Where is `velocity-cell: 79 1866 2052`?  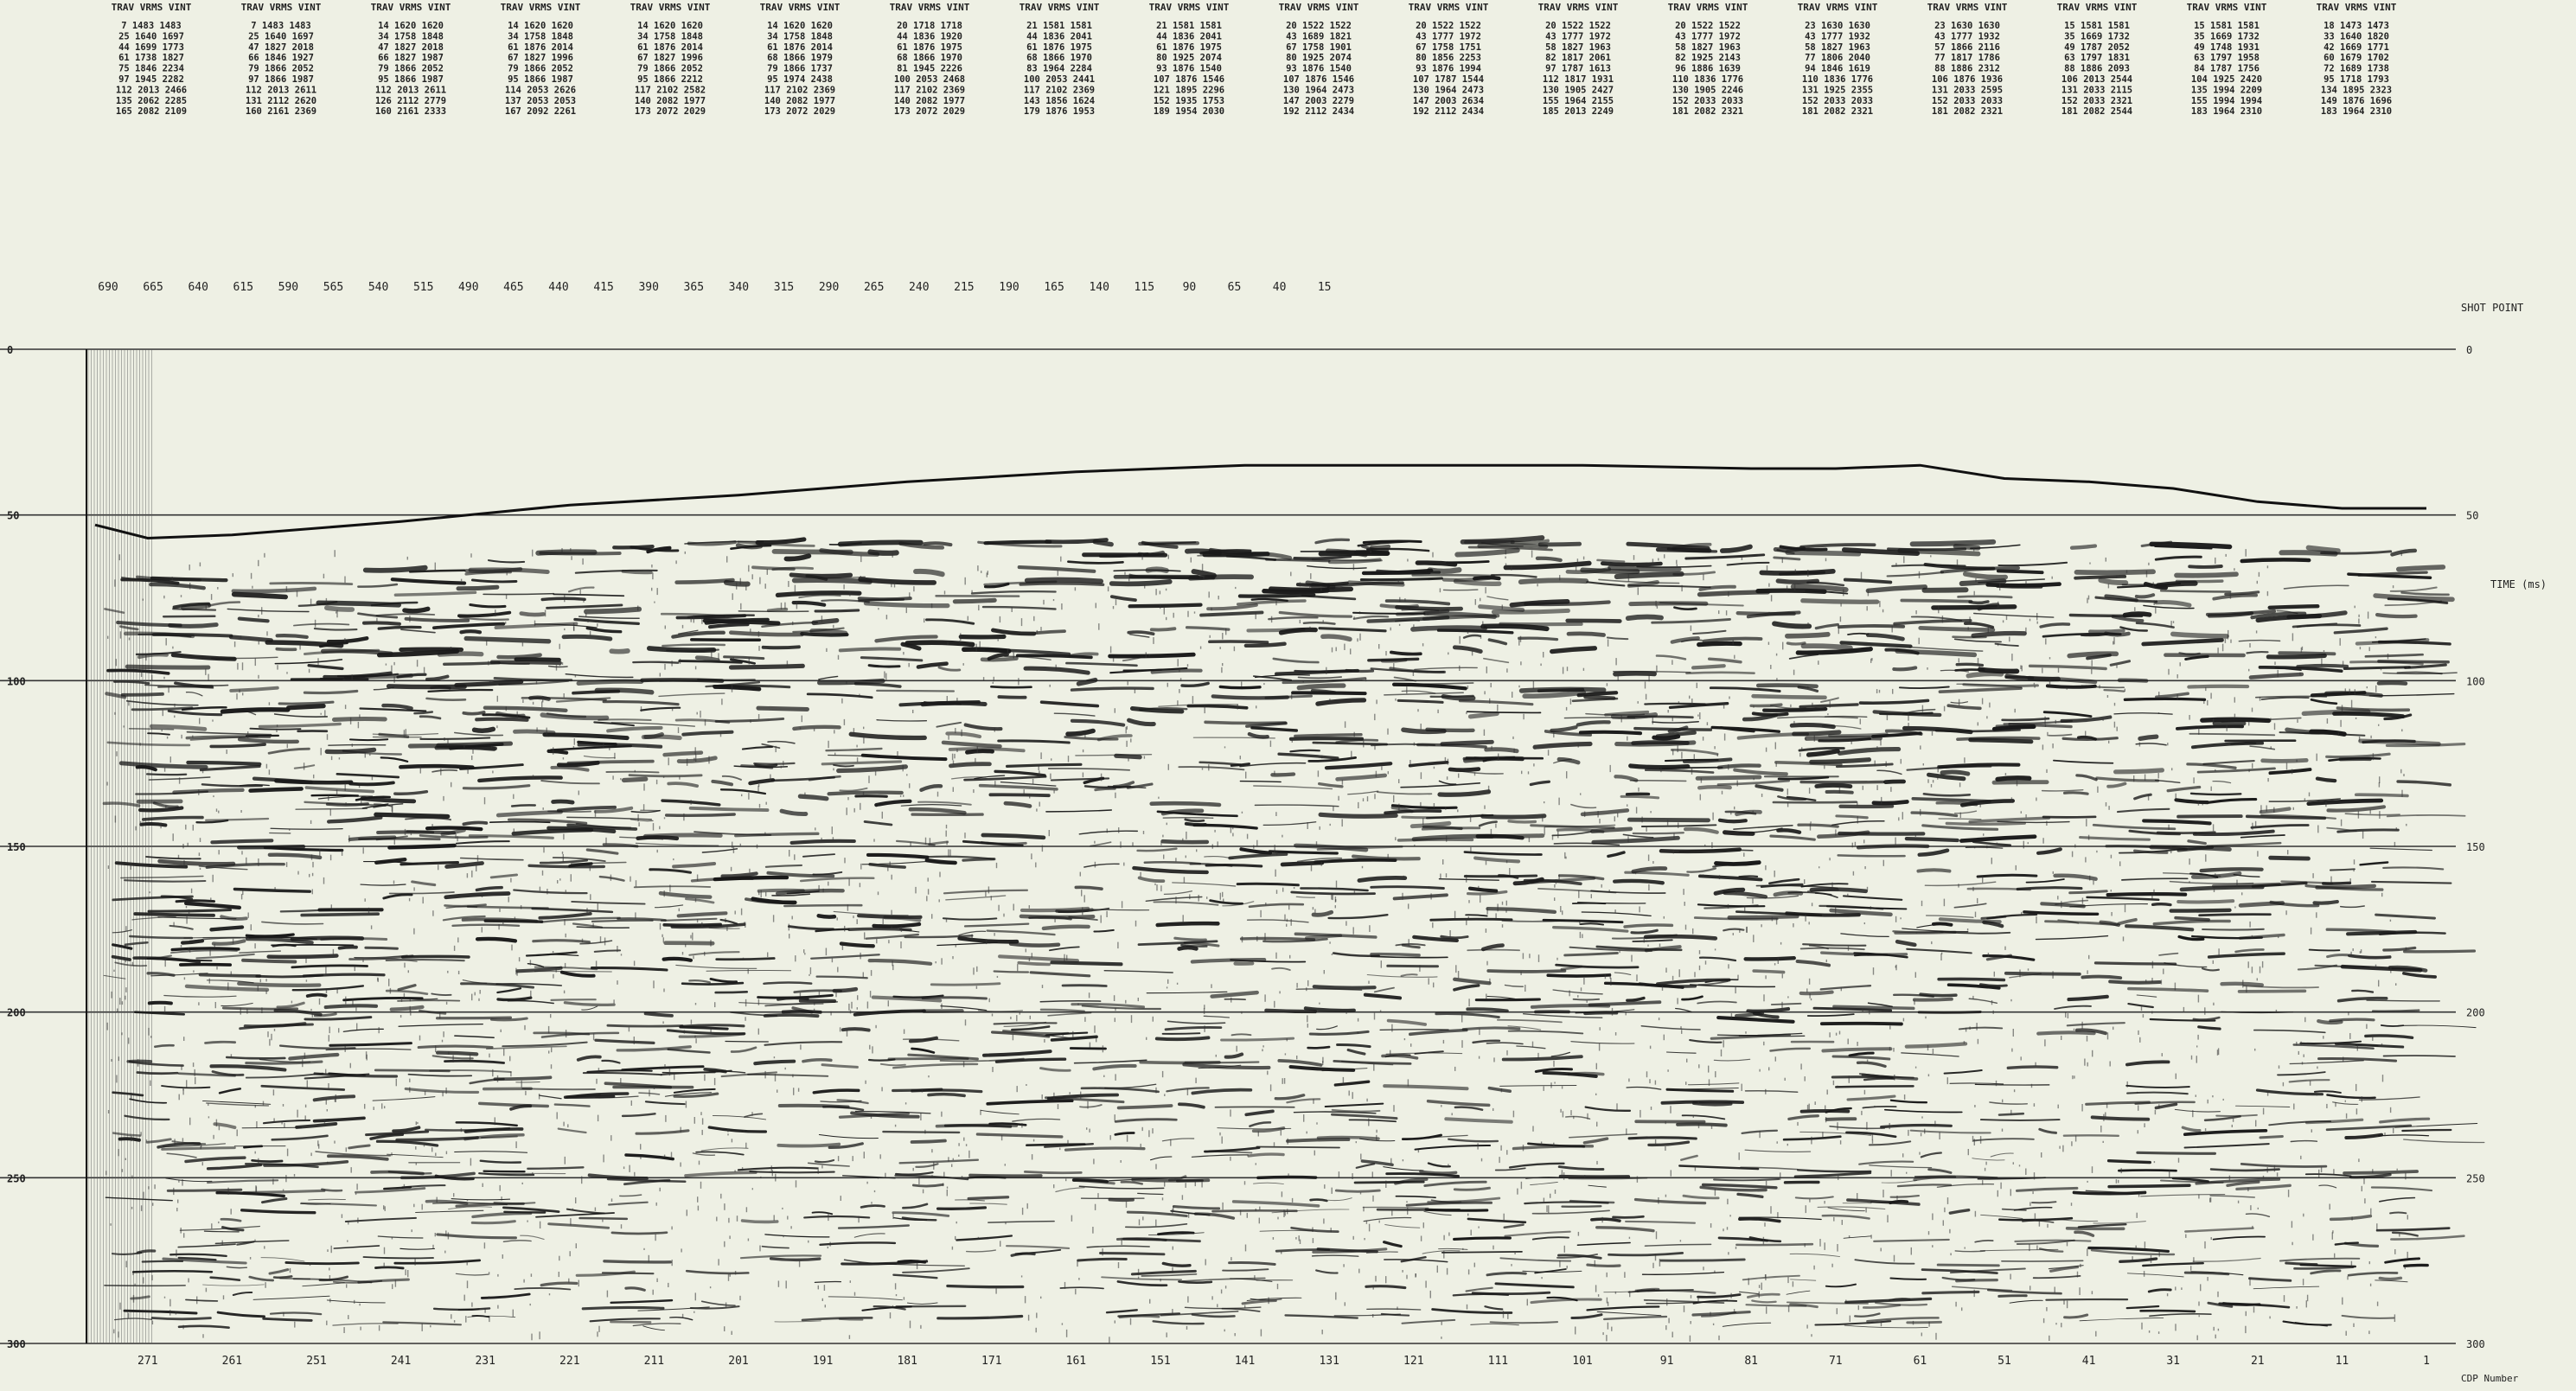
velocity-cell: 79 1866 2052 is located at coordinates (281, 69).